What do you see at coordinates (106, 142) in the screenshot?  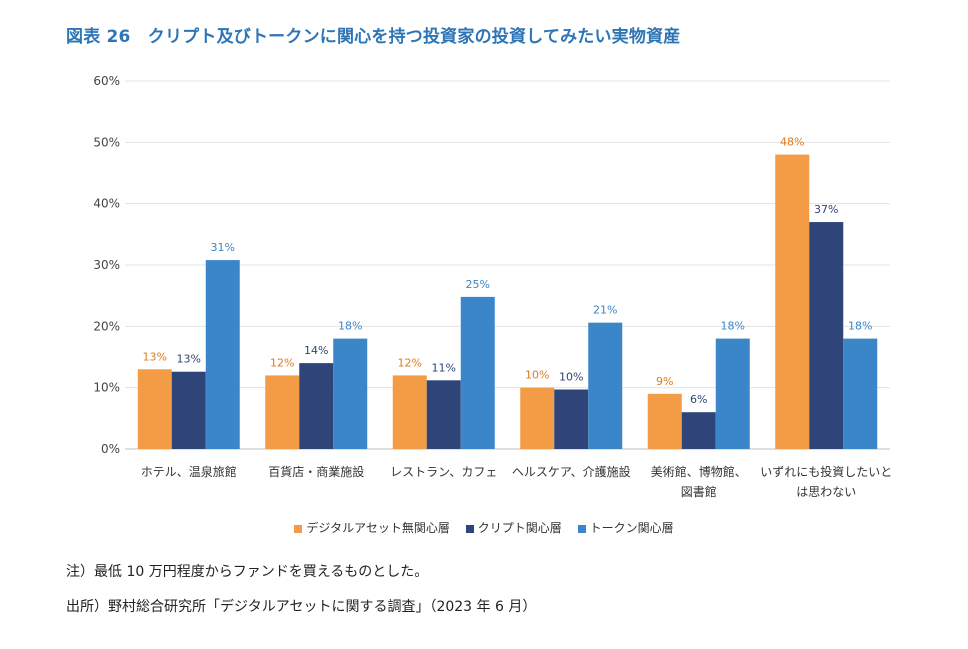 I see `y-tick-label: 50%` at bounding box center [106, 142].